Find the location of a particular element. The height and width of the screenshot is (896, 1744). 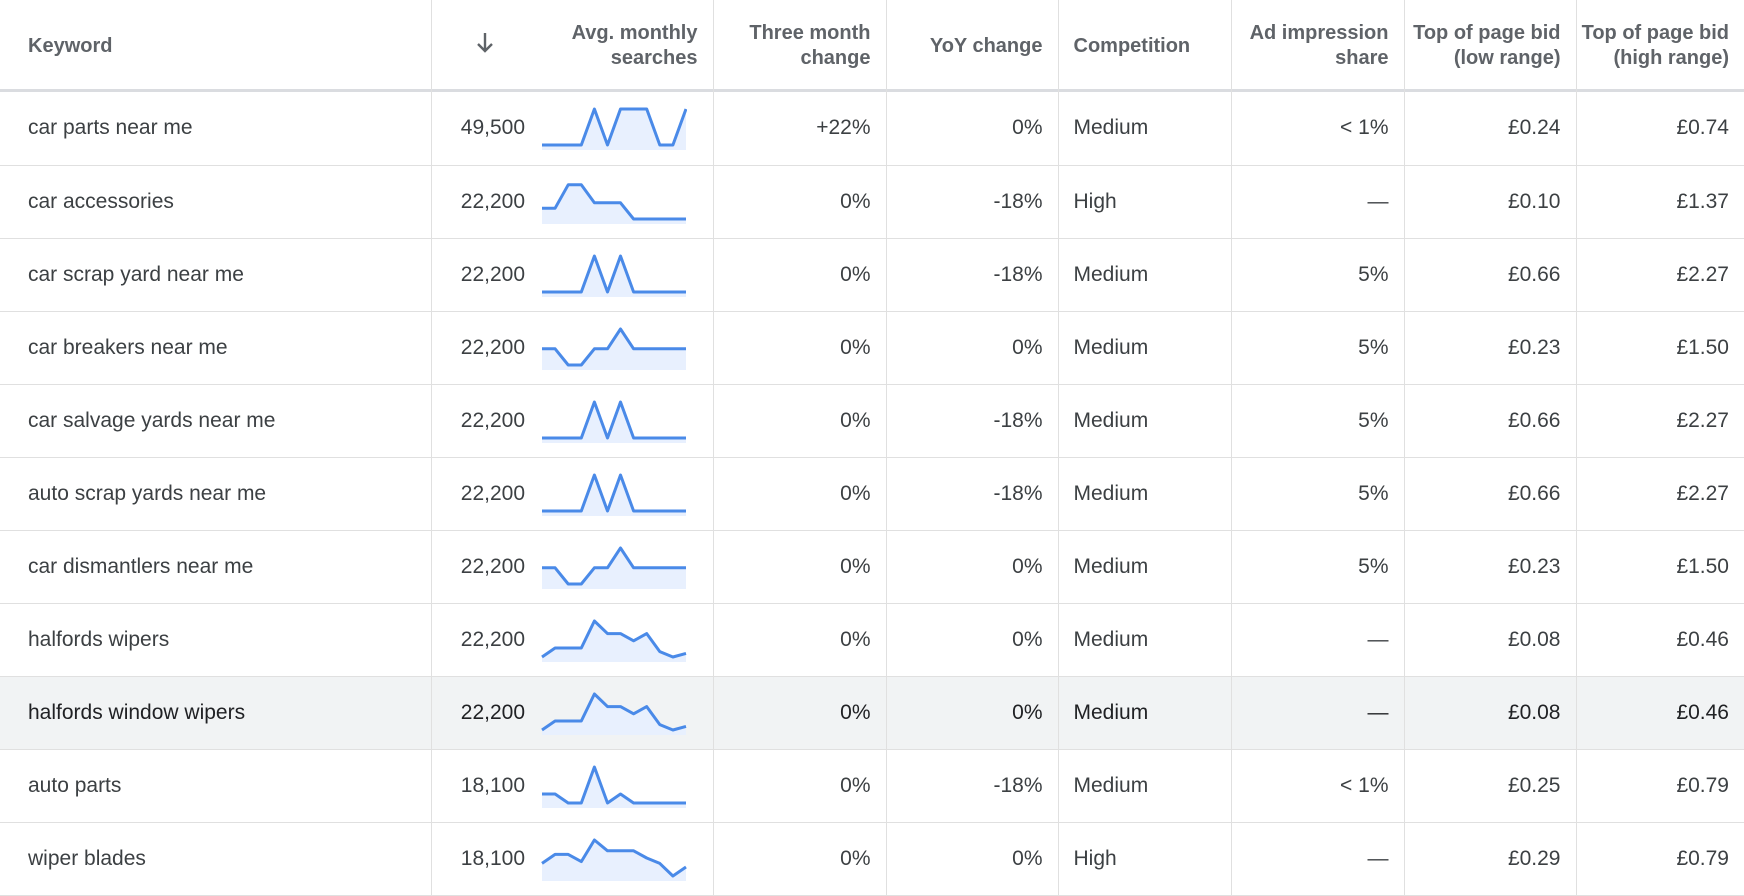

column-header-avg-monthly-searches: Avg. monthly searches is located at coordinates (626, 46).